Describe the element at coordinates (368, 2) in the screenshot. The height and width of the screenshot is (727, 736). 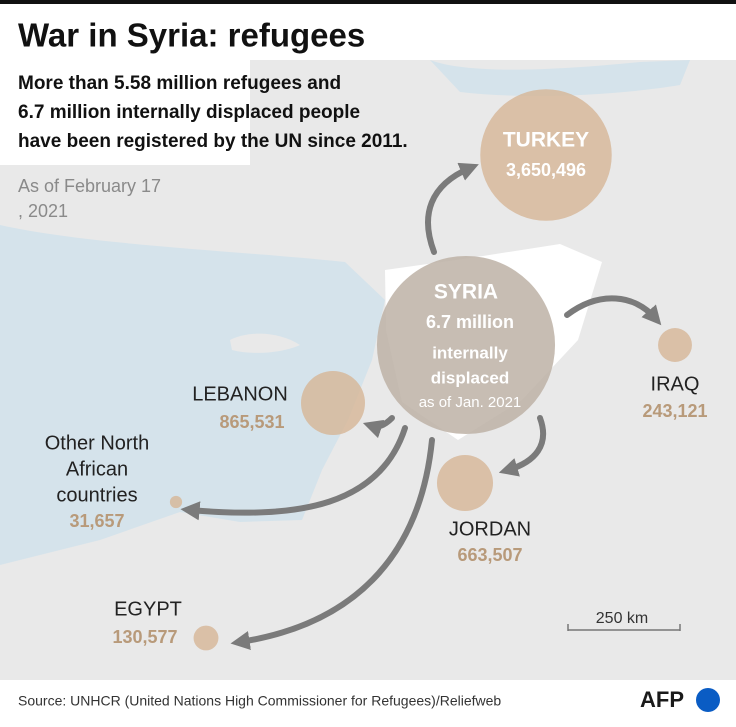
I see `top-rule` at that location.